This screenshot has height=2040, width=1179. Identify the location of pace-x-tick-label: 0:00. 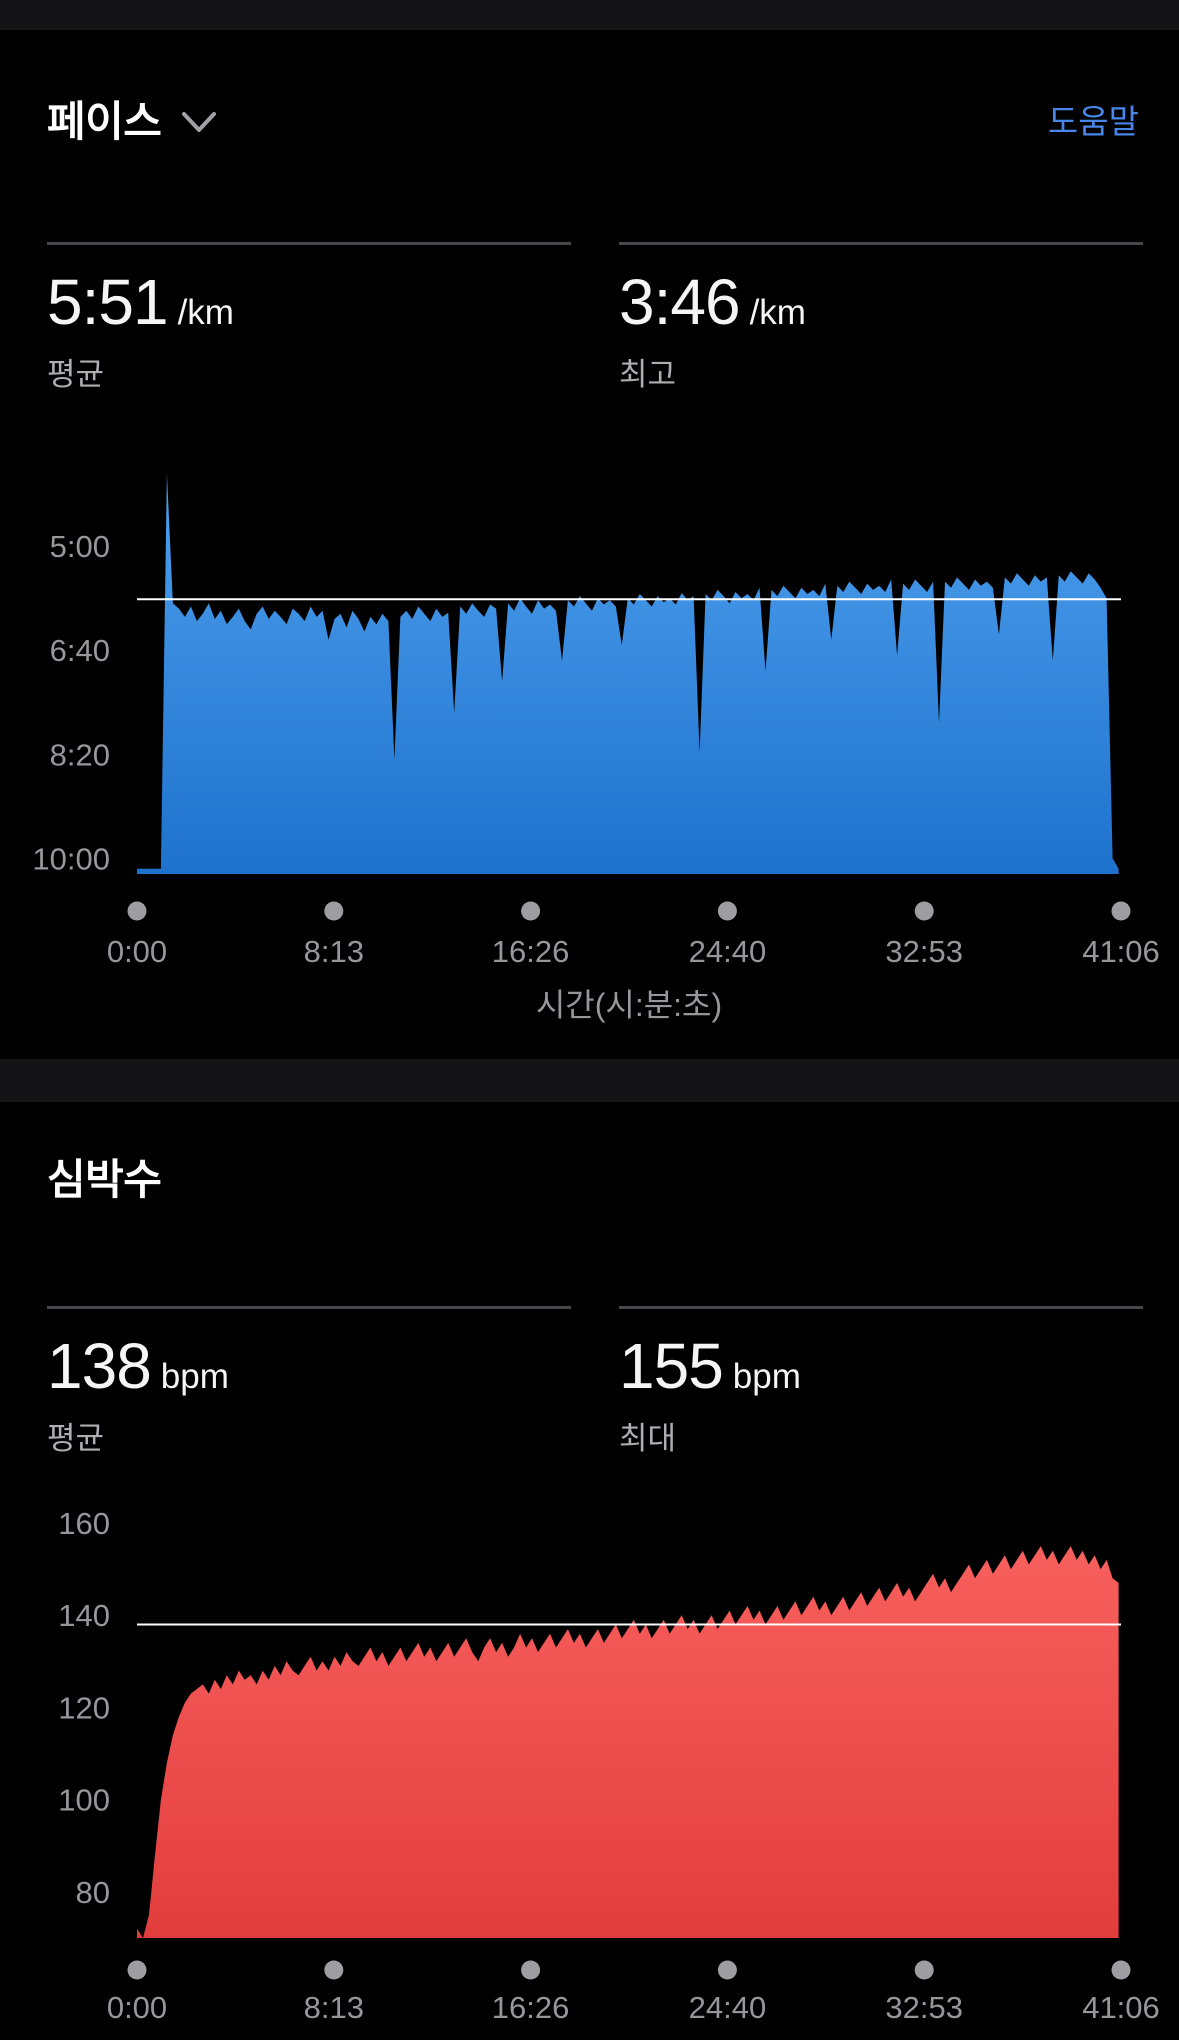
(137, 951).